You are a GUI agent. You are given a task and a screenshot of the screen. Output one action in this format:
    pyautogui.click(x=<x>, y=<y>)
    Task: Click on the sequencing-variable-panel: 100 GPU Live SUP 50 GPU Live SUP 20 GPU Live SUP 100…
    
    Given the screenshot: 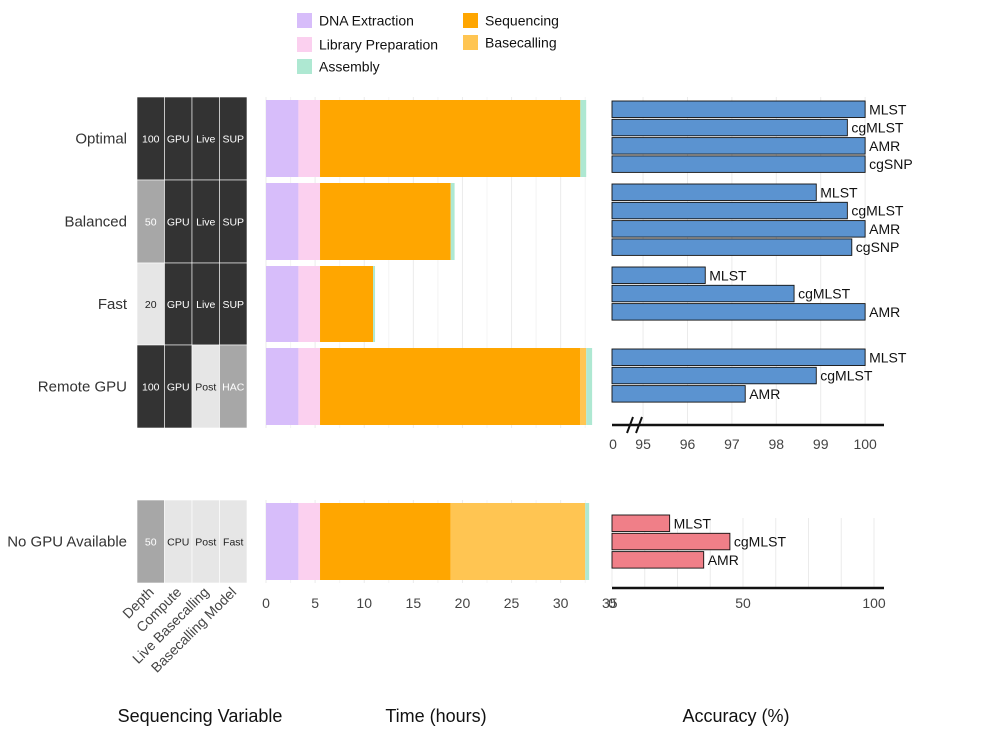 What is the action you would take?
    pyautogui.click(x=192, y=340)
    